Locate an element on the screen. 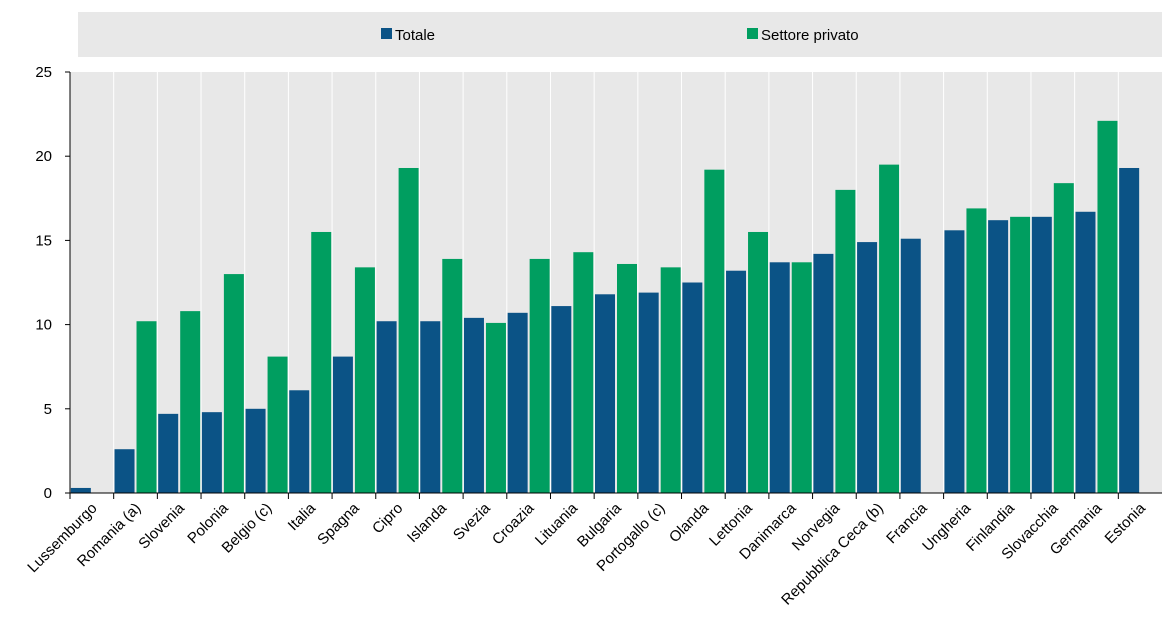 The image size is (1168, 631). legend-swatch-settore-privato is located at coordinates (752, 33).